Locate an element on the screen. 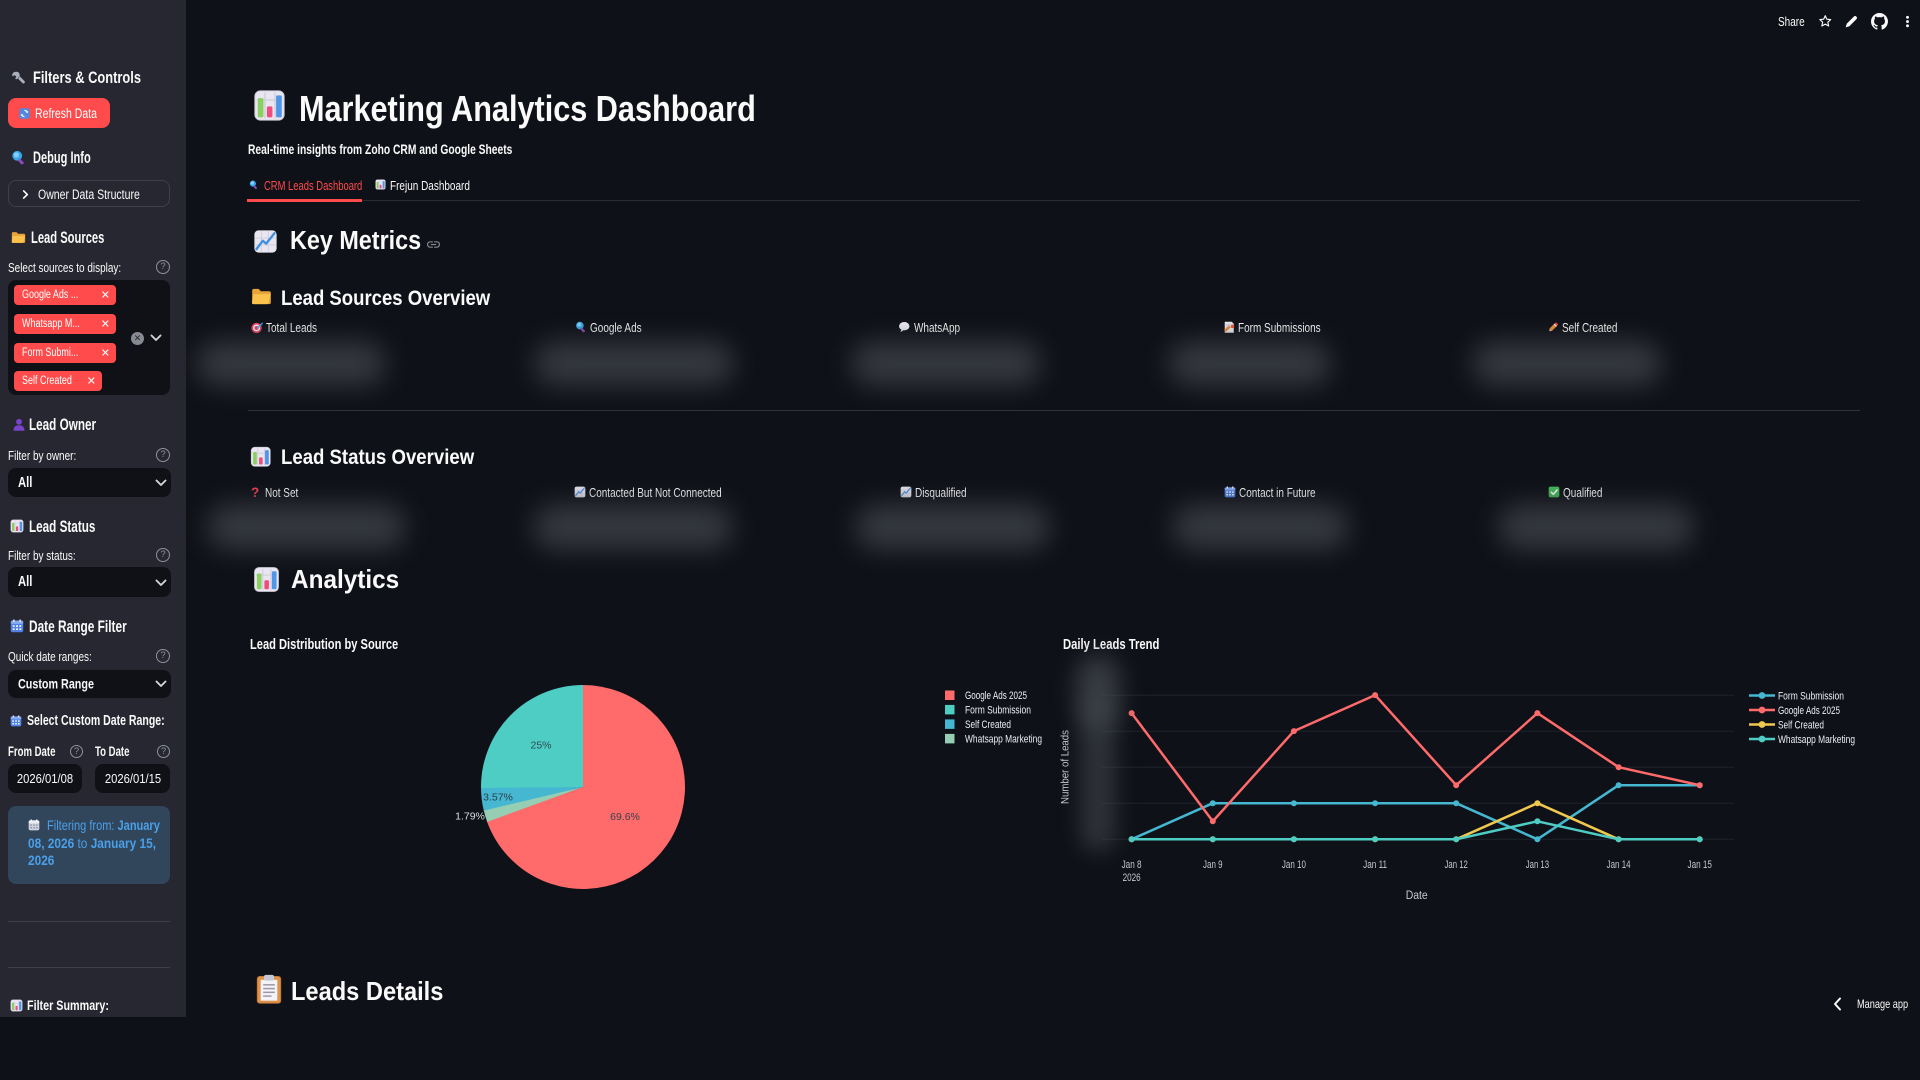 Image resolution: width=1920 pixels, height=1080 pixels. svg-text: Jan 8 is located at coordinates (1132, 865).